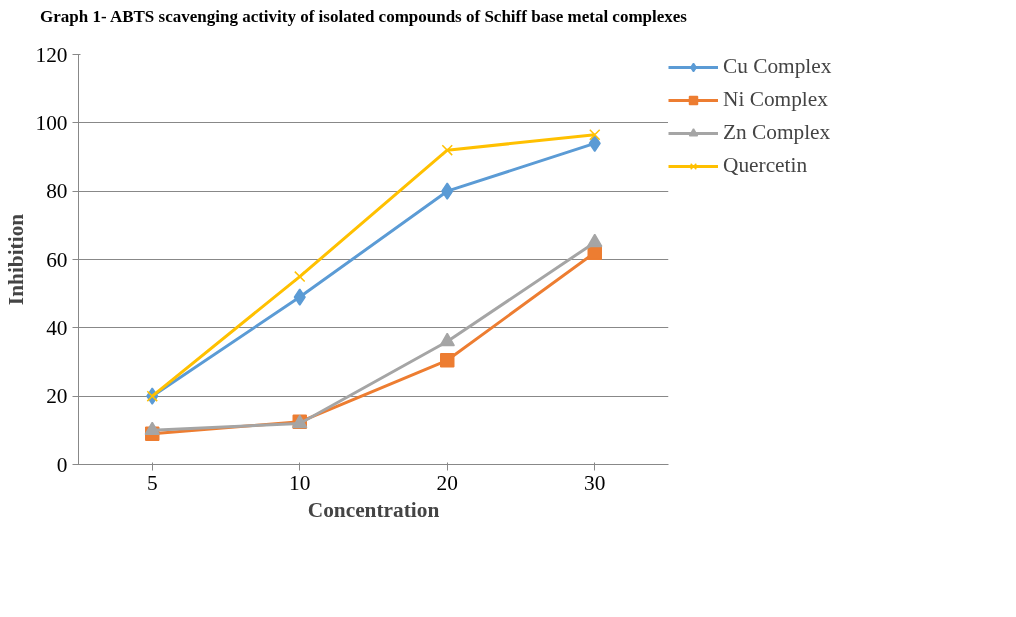 The height and width of the screenshot is (617, 1016). I want to click on y-tick-label: 40, so click(57, 328).